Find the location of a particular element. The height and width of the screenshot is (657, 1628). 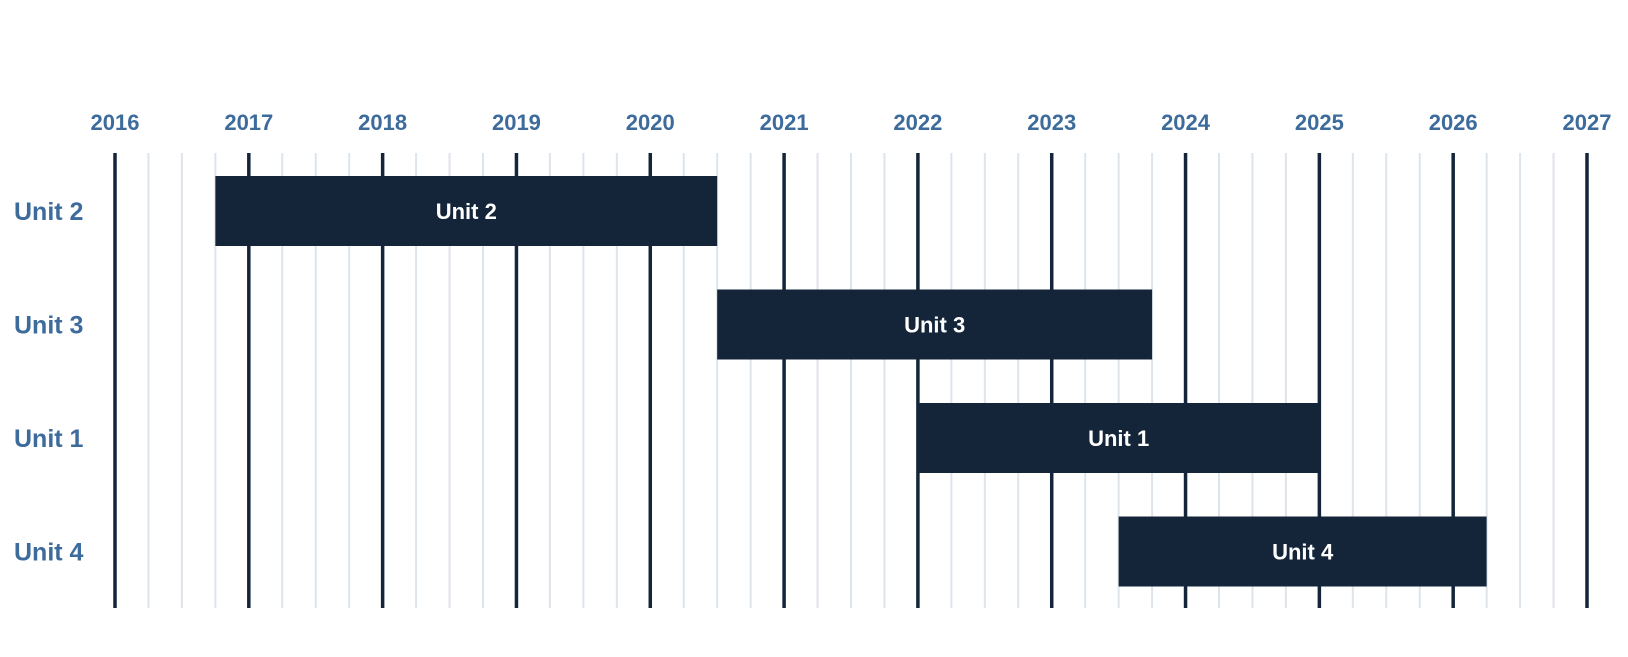

year-tick-label: 2026 is located at coordinates (1453, 122).